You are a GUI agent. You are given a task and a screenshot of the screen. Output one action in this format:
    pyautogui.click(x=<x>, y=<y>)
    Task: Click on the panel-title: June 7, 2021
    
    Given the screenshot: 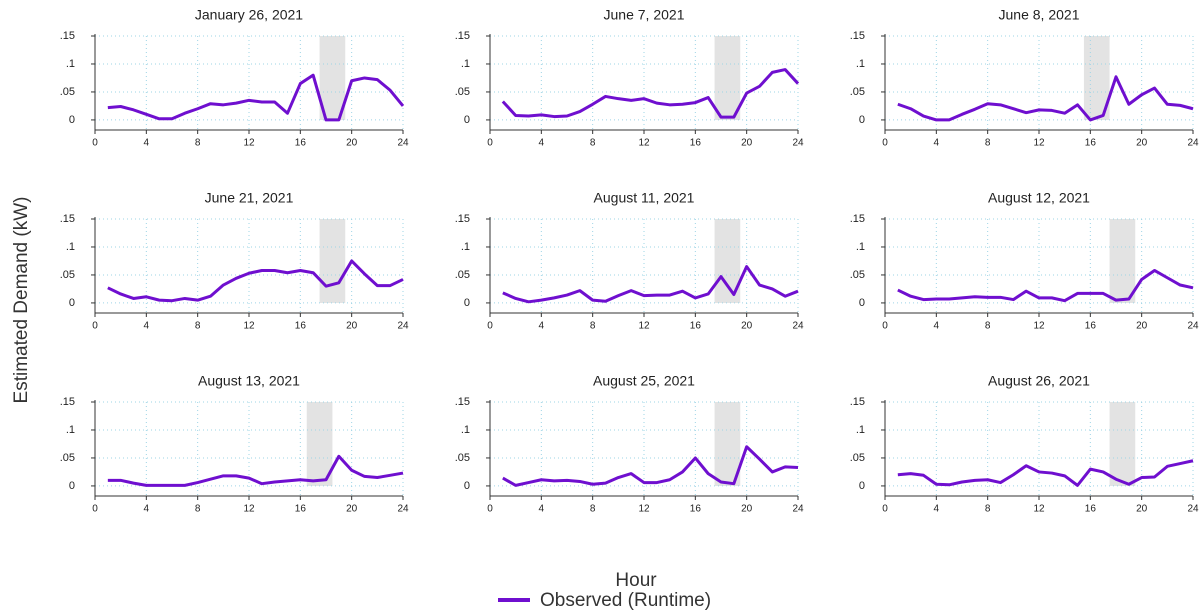 What is the action you would take?
    pyautogui.click(x=644, y=15)
    